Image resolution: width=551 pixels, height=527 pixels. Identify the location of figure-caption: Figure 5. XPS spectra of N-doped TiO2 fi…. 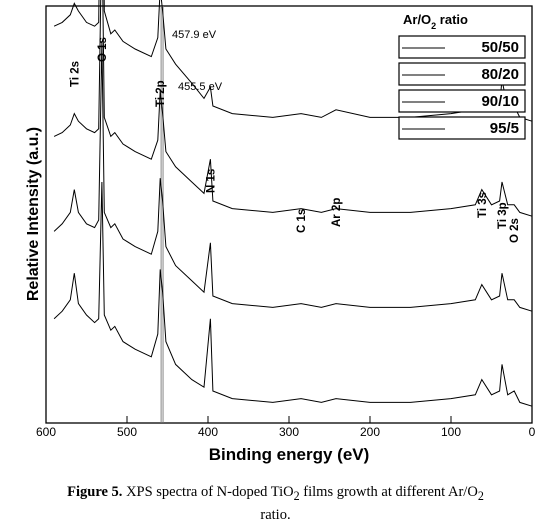
(275, 504).